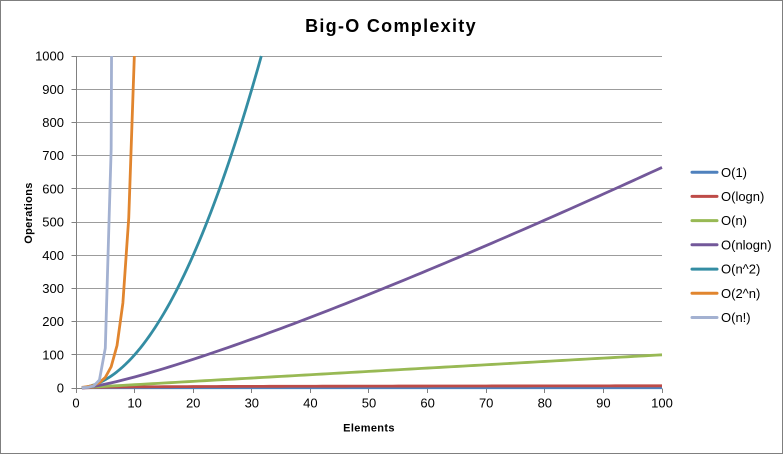  What do you see at coordinates (746, 244) in the screenshot?
I see `svg-text: O(nlogn)` at bounding box center [746, 244].